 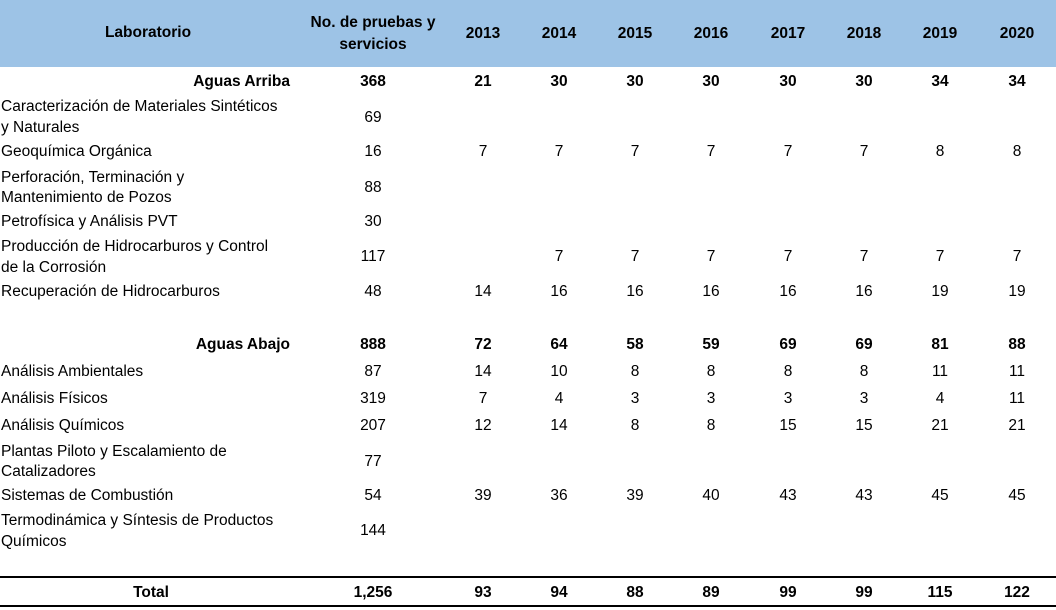 I want to click on col-header-year: 2015, so click(x=635, y=33).